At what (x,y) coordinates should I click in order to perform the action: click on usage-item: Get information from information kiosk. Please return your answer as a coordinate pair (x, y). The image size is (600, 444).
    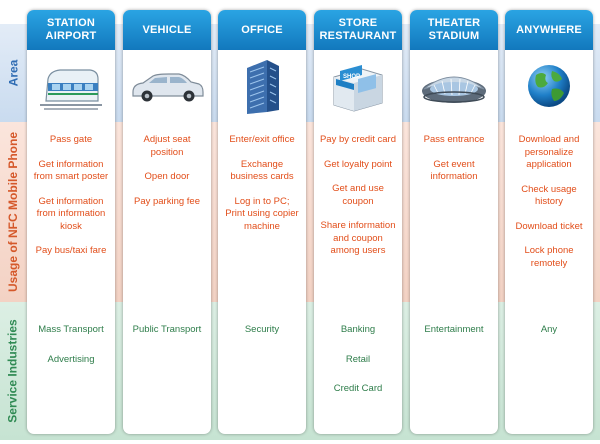
    Looking at the image, I should click on (71, 213).